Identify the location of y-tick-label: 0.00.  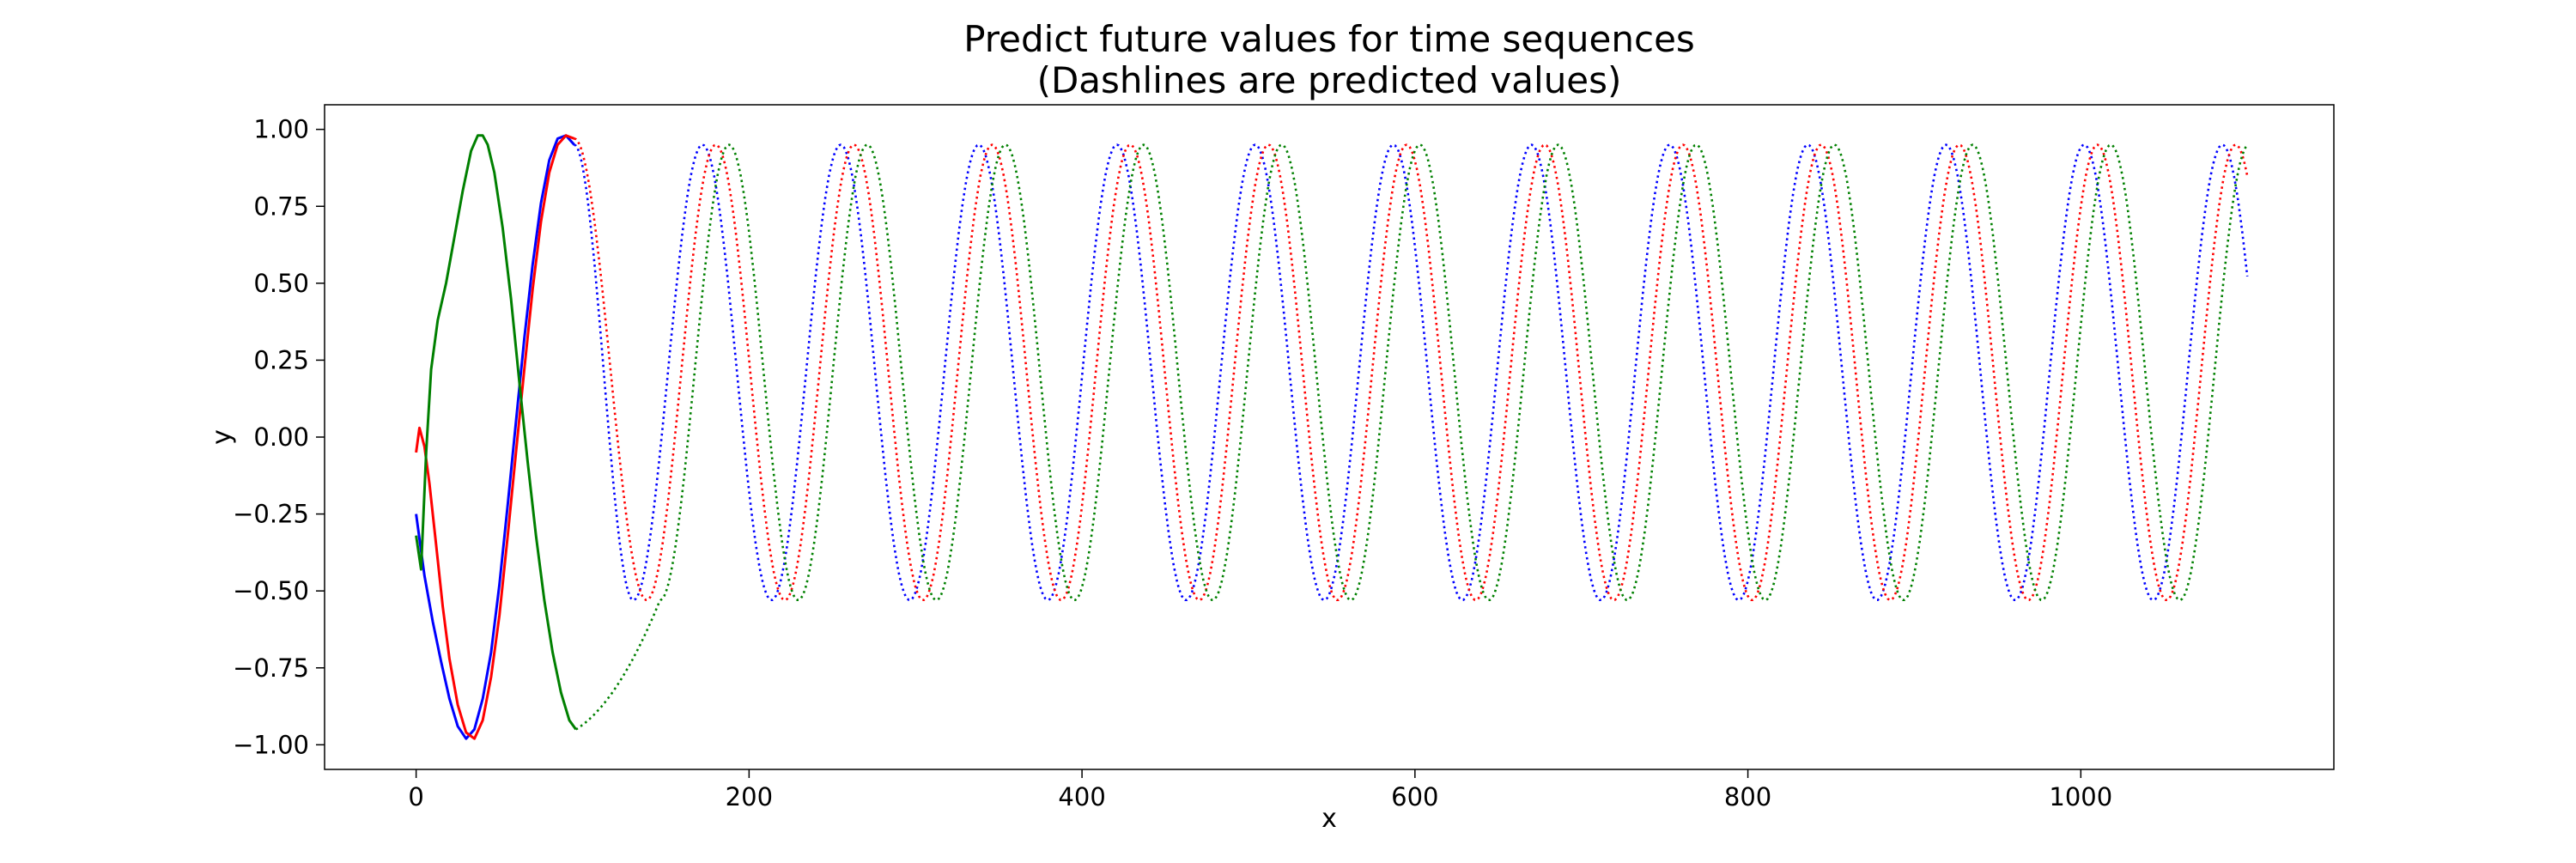
(281, 437).